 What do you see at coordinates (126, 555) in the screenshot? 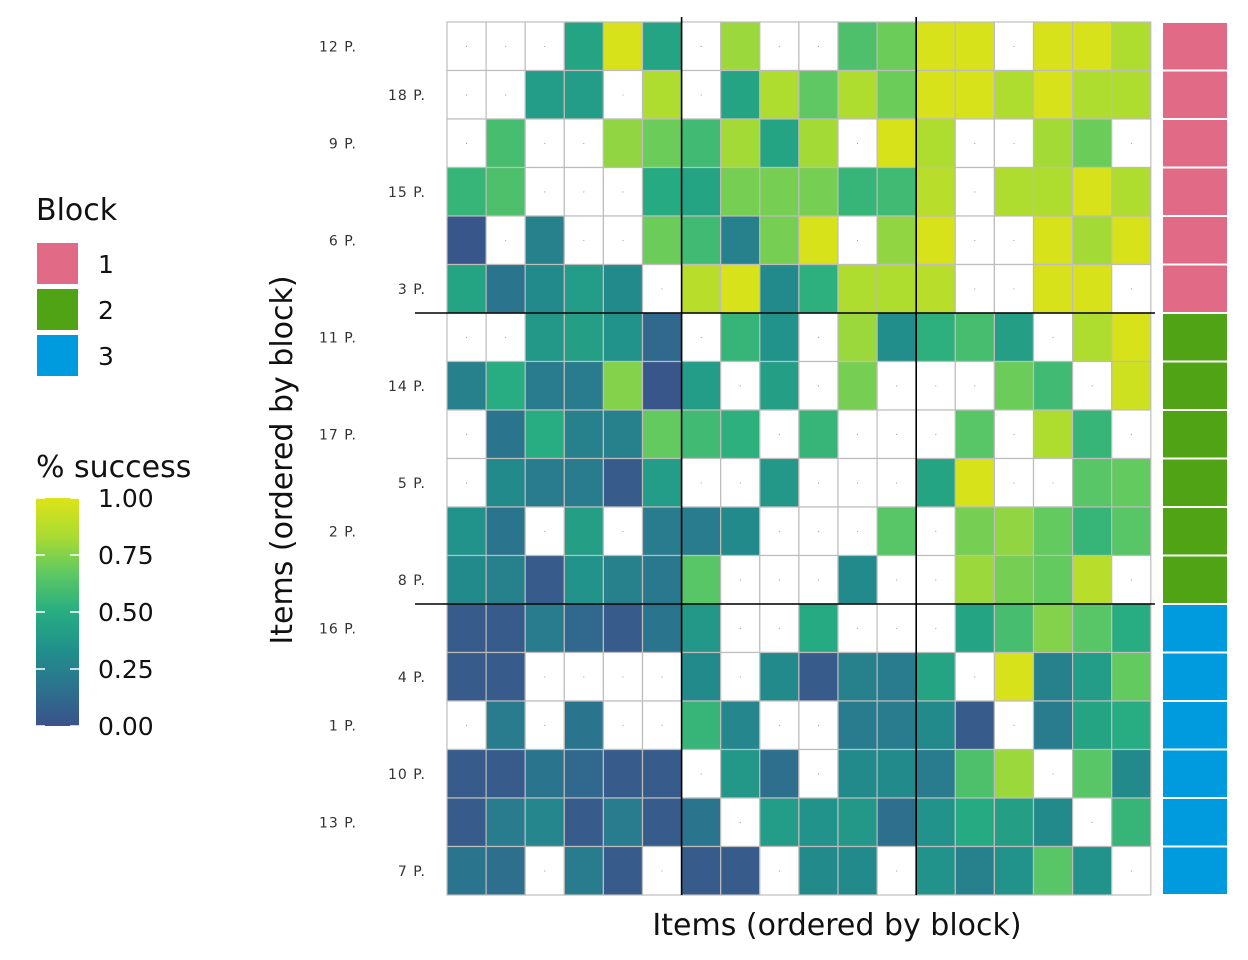
I see `colorbar-tick-label: 0.75` at bounding box center [126, 555].